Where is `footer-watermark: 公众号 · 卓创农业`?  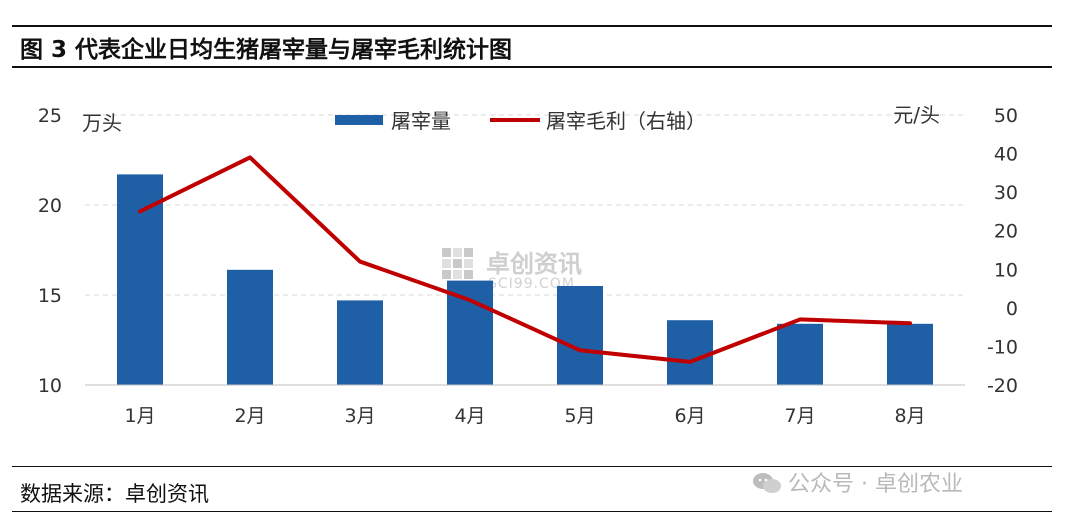 footer-watermark: 公众号 · 卓创农业 is located at coordinates (857, 482).